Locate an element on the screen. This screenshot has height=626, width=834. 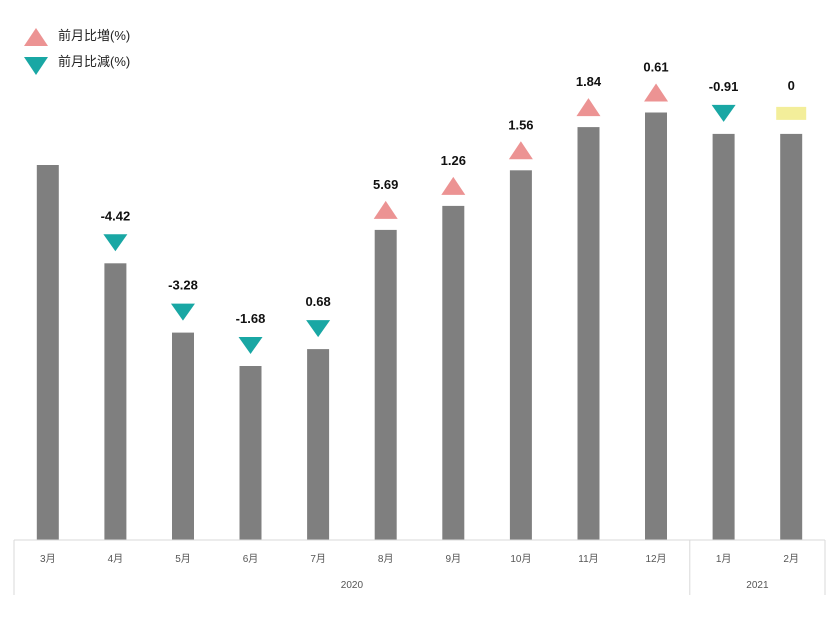
legend-increase-label: 前月比増(%) is located at coordinates (94, 35).